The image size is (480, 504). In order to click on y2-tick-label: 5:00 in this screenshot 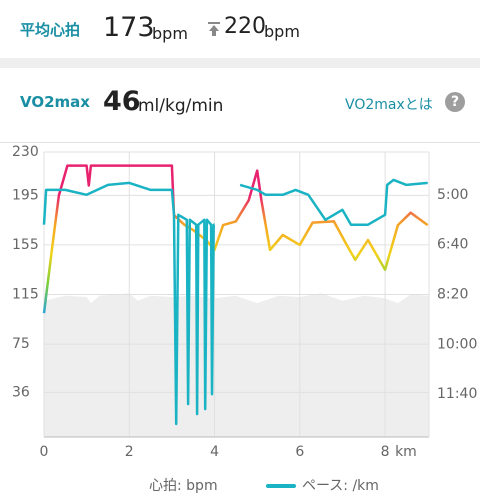, I will do `click(452, 195)`.